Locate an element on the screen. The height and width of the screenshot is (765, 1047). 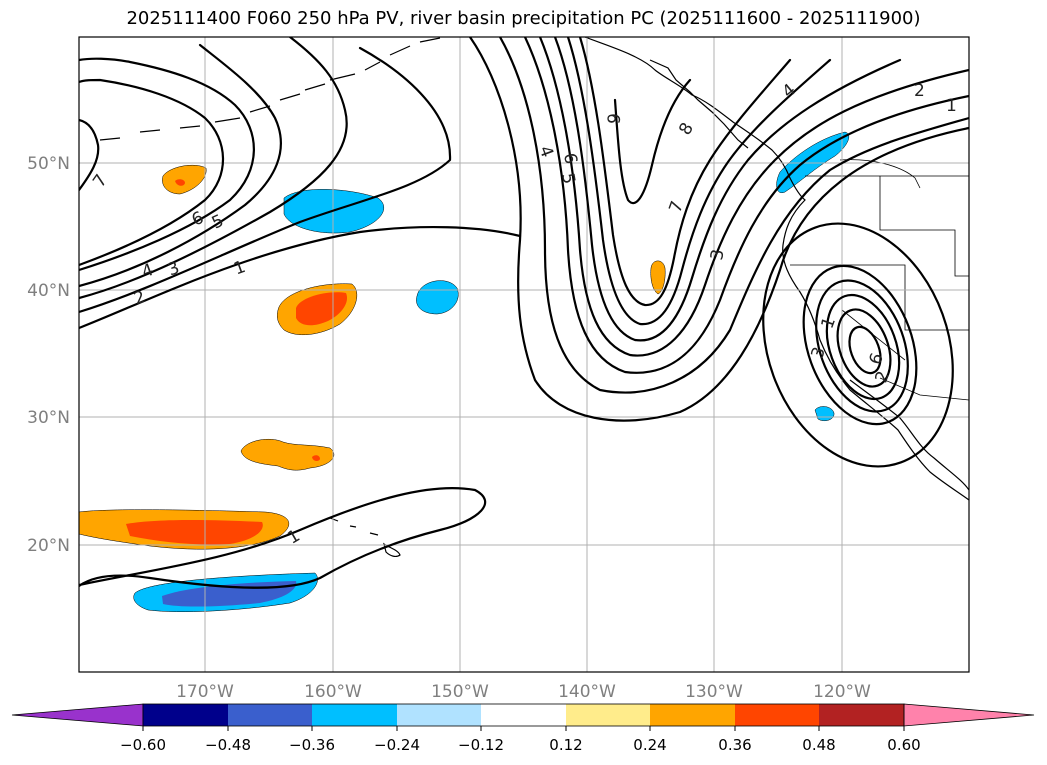
pv-contour-3-west is located at coordinates (213, 168).